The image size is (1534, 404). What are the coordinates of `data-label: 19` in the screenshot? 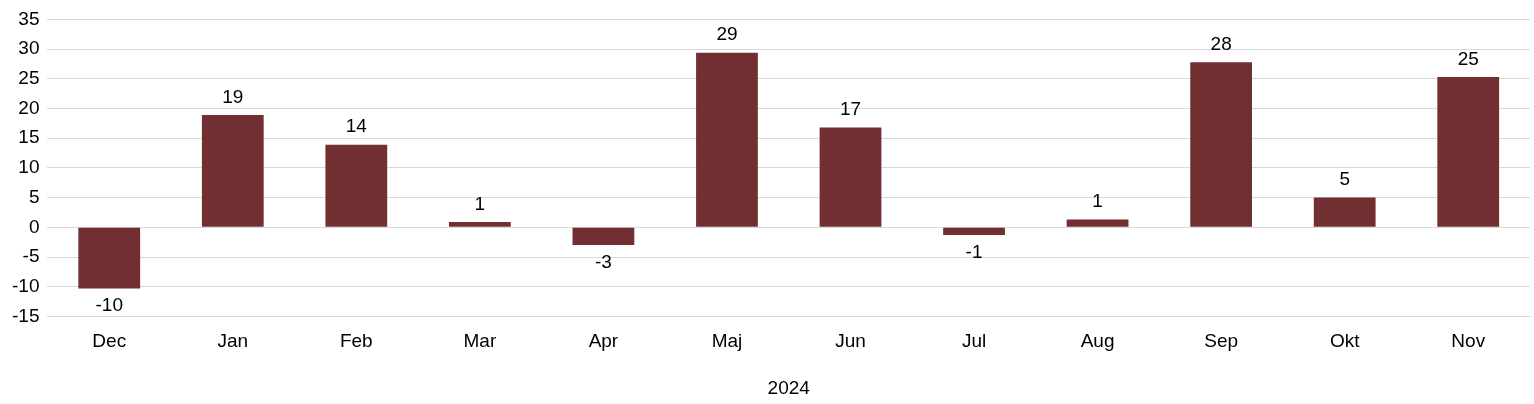 It's located at (233, 96).